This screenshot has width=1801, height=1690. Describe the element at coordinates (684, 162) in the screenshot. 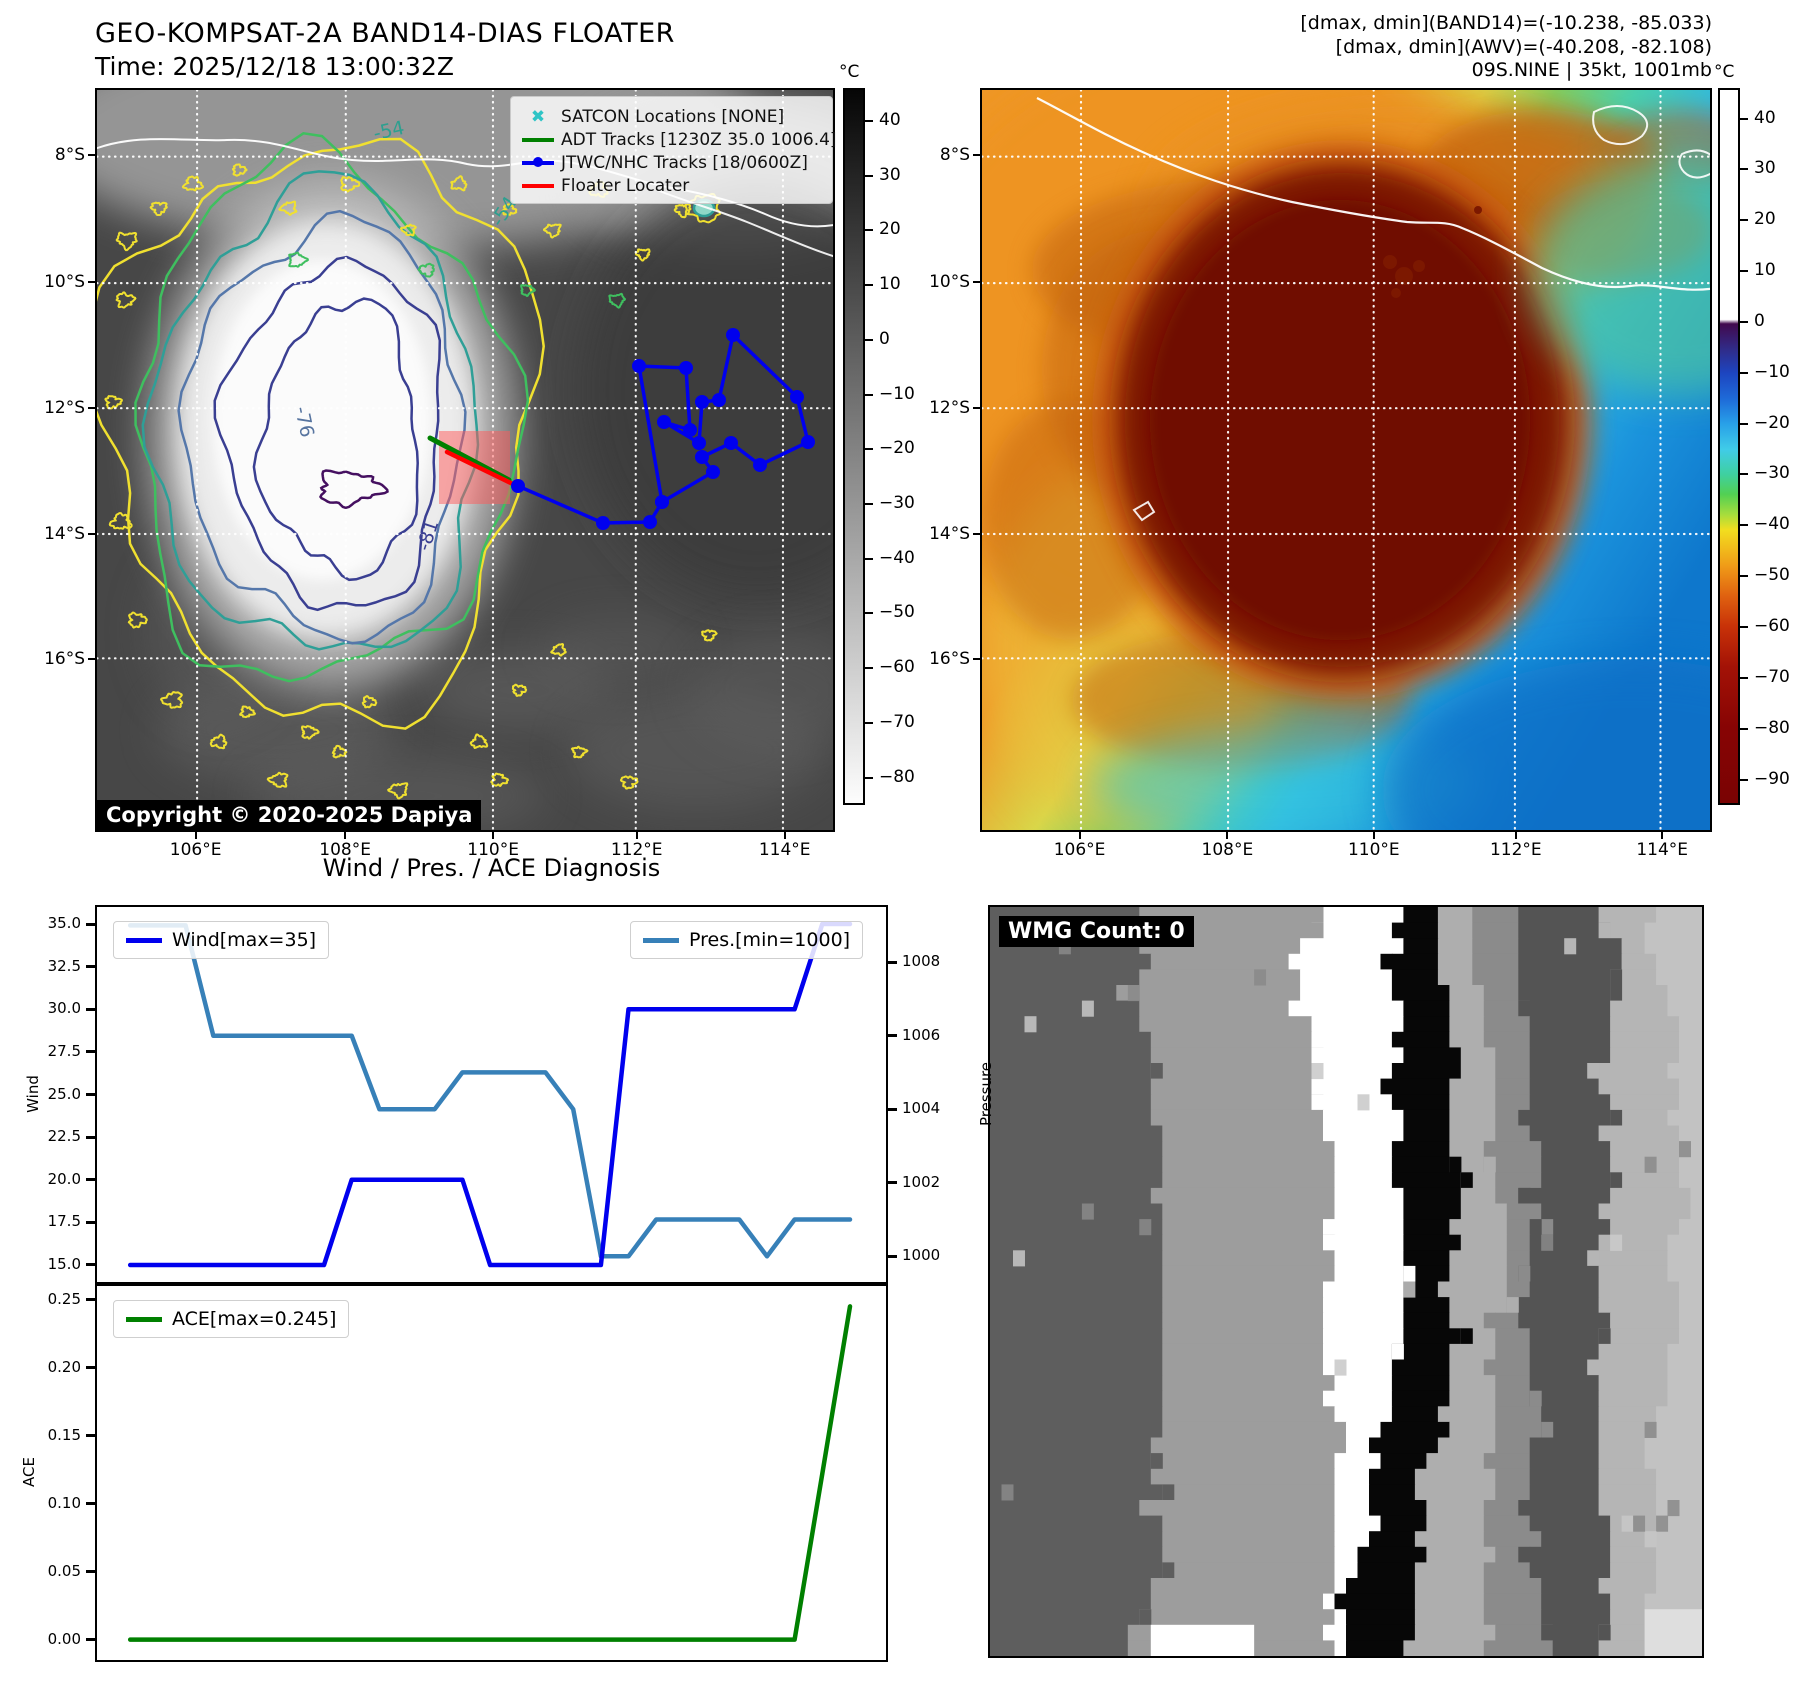

I see `legend-item-label: JTWC/NHC Tracks [18/0600Z]` at that location.